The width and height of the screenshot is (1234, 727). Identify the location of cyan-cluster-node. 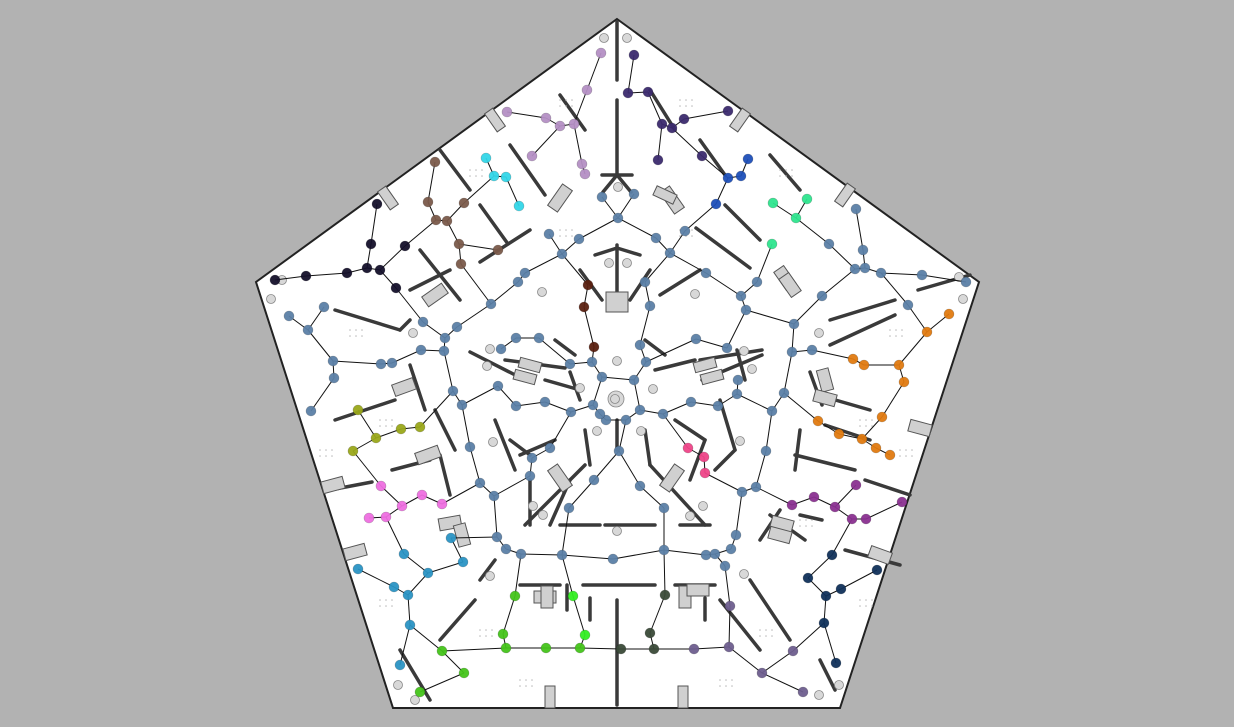
(486, 158).